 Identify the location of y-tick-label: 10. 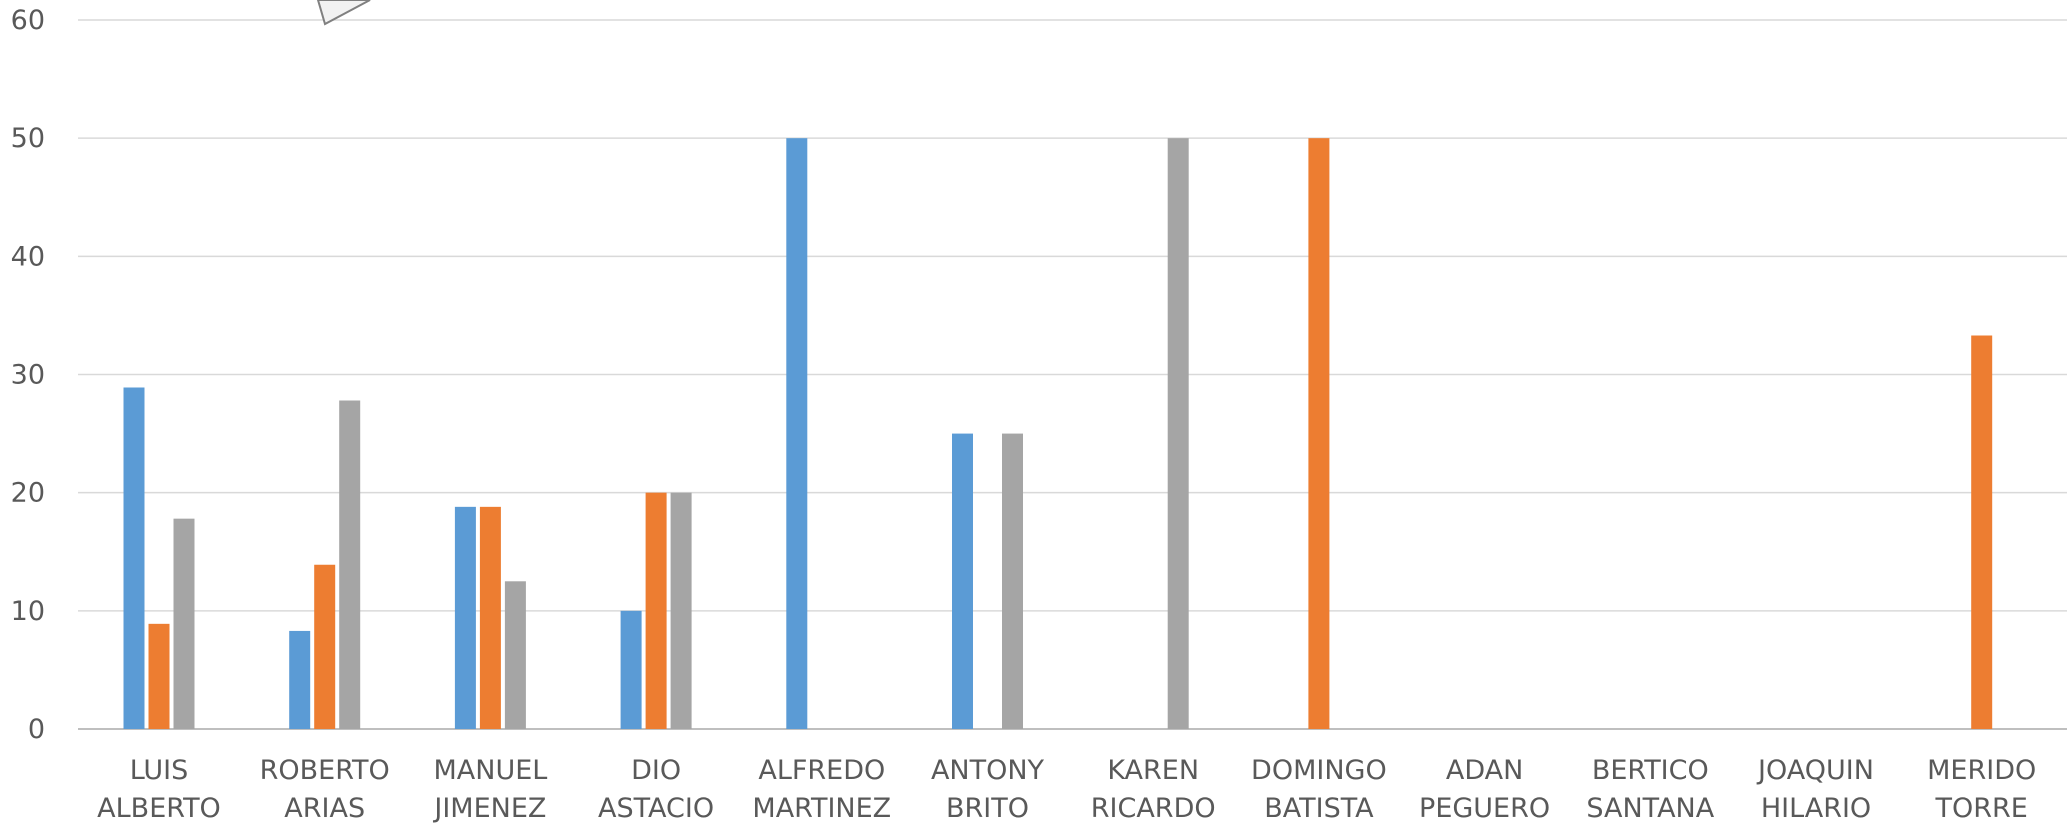
(28, 611).